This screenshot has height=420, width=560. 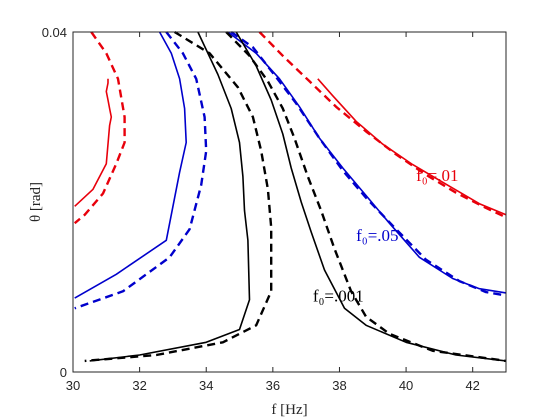 What do you see at coordinates (206, 385) in the screenshot?
I see `x-tick-label-2: 34` at bounding box center [206, 385].